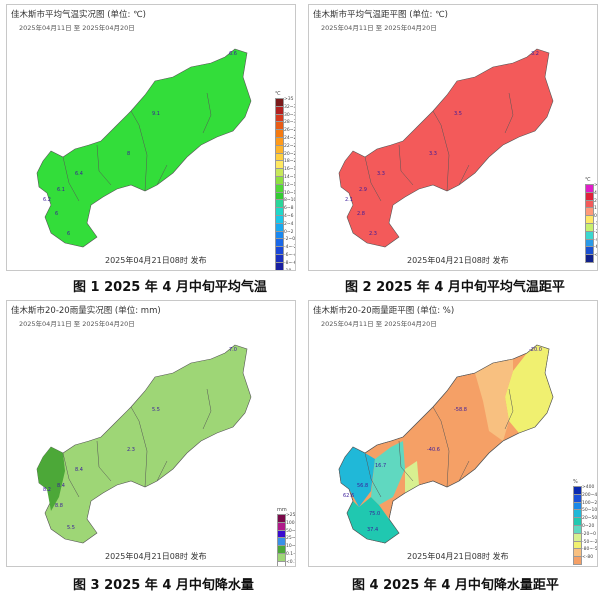  What do you see at coordinates (128, 154) in the screenshot?
I see `station-label: 8` at bounding box center [128, 154].